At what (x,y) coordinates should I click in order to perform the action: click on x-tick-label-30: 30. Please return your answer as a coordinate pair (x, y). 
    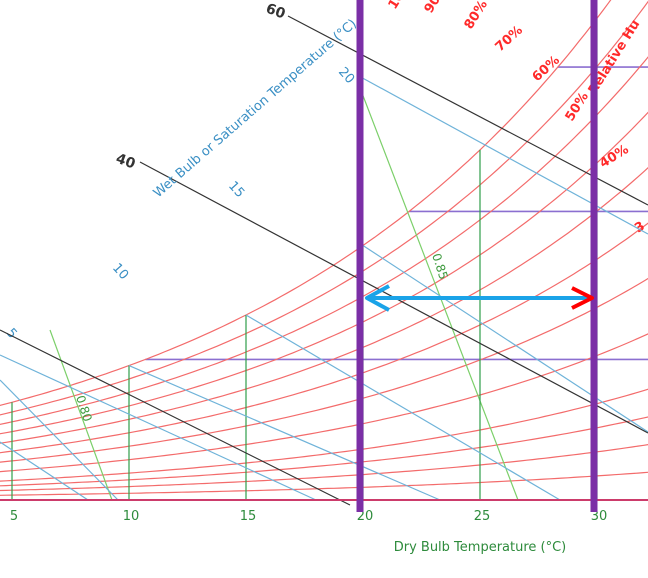
    Looking at the image, I should click on (599, 516).